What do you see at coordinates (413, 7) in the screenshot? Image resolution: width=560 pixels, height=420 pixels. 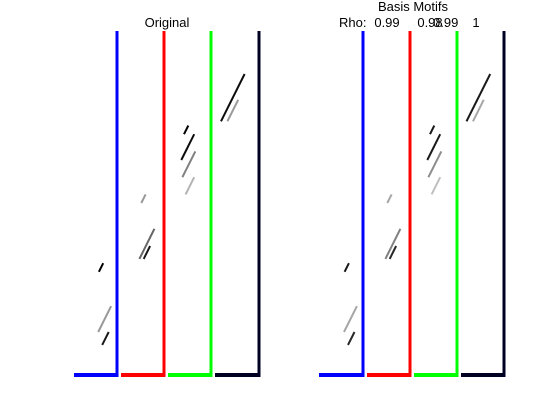 I see `basis-motifs-title: Basis Motifs` at bounding box center [413, 7].